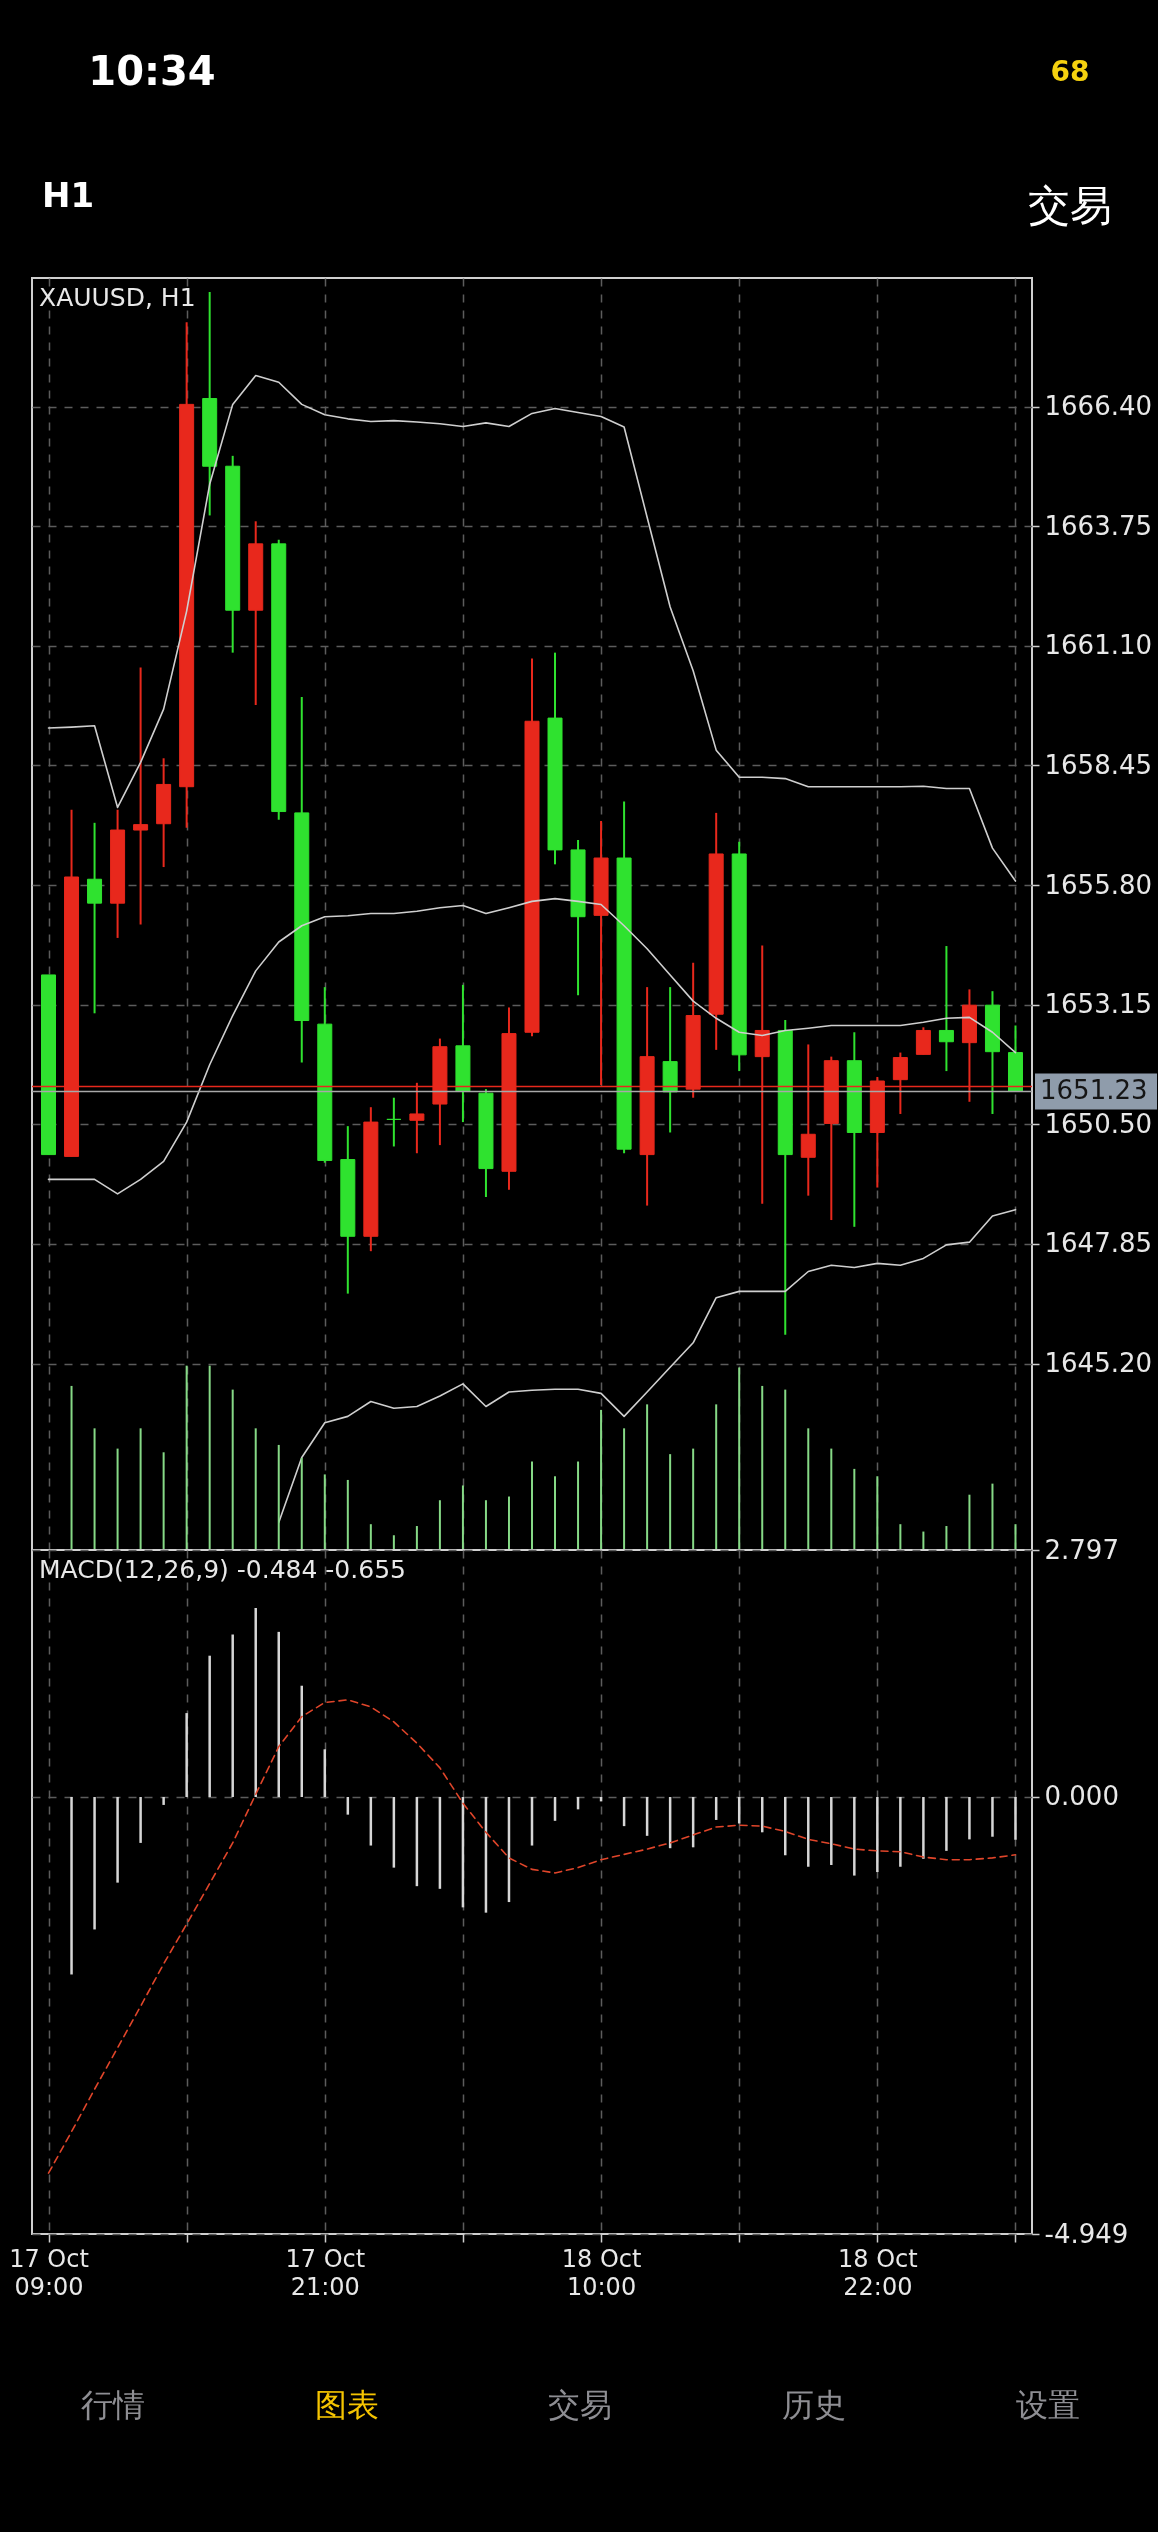 The height and width of the screenshot is (2532, 1170). What do you see at coordinates (325, 2272) in the screenshot?
I see `x-tick-label: 17 Oct 21:00` at bounding box center [325, 2272].